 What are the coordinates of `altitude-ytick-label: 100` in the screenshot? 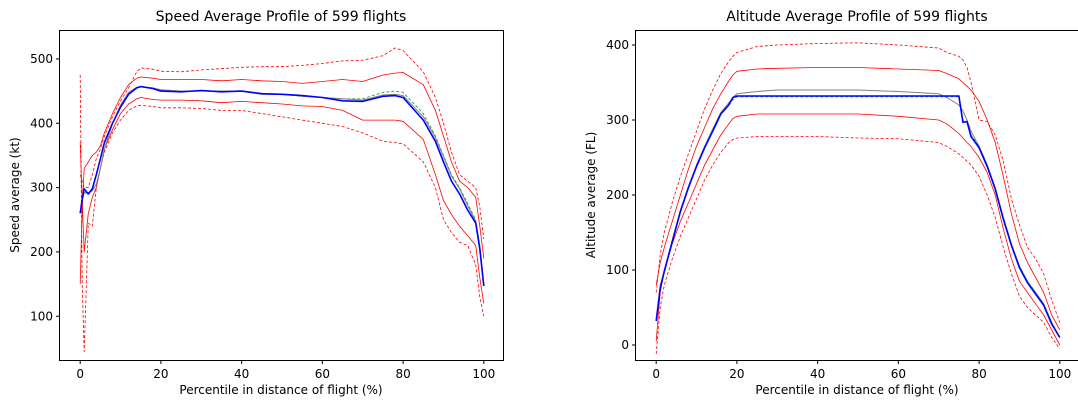 It's located at (617, 270).